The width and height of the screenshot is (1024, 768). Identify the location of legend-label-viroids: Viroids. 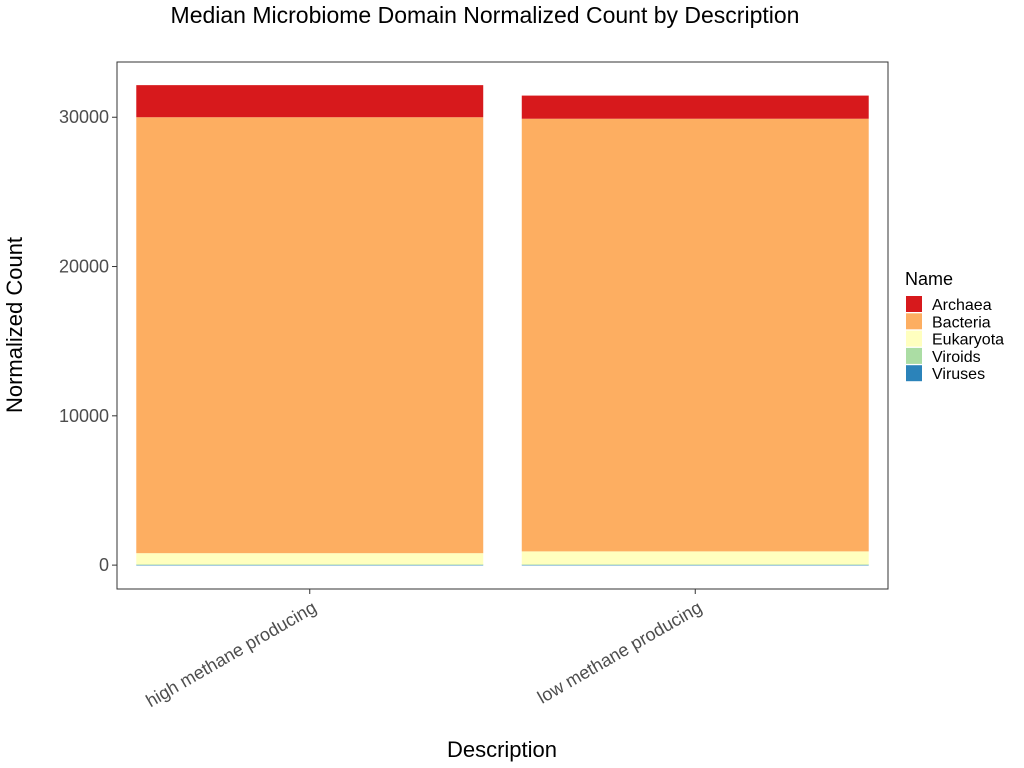
(956, 357).